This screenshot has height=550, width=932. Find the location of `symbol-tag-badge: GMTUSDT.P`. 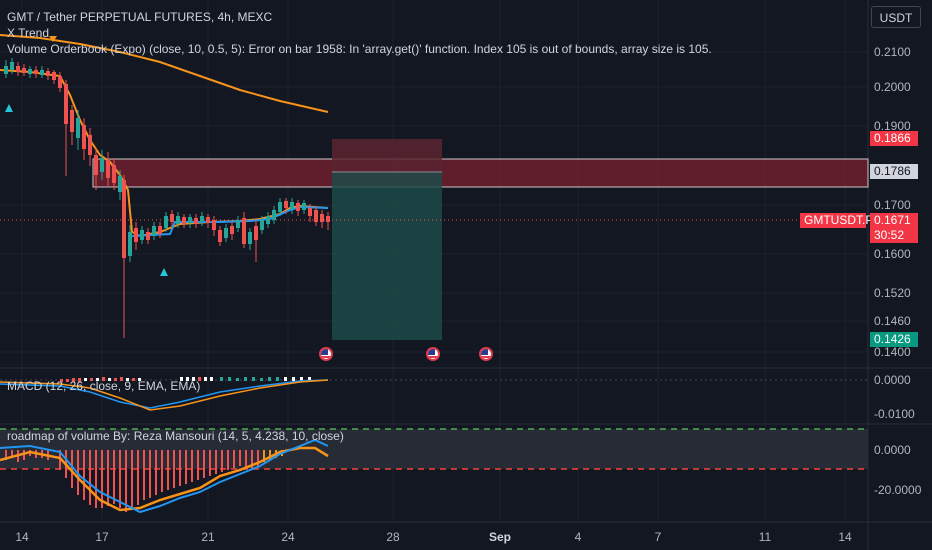

symbol-tag-badge: GMTUSDT.P is located at coordinates (836, 220).